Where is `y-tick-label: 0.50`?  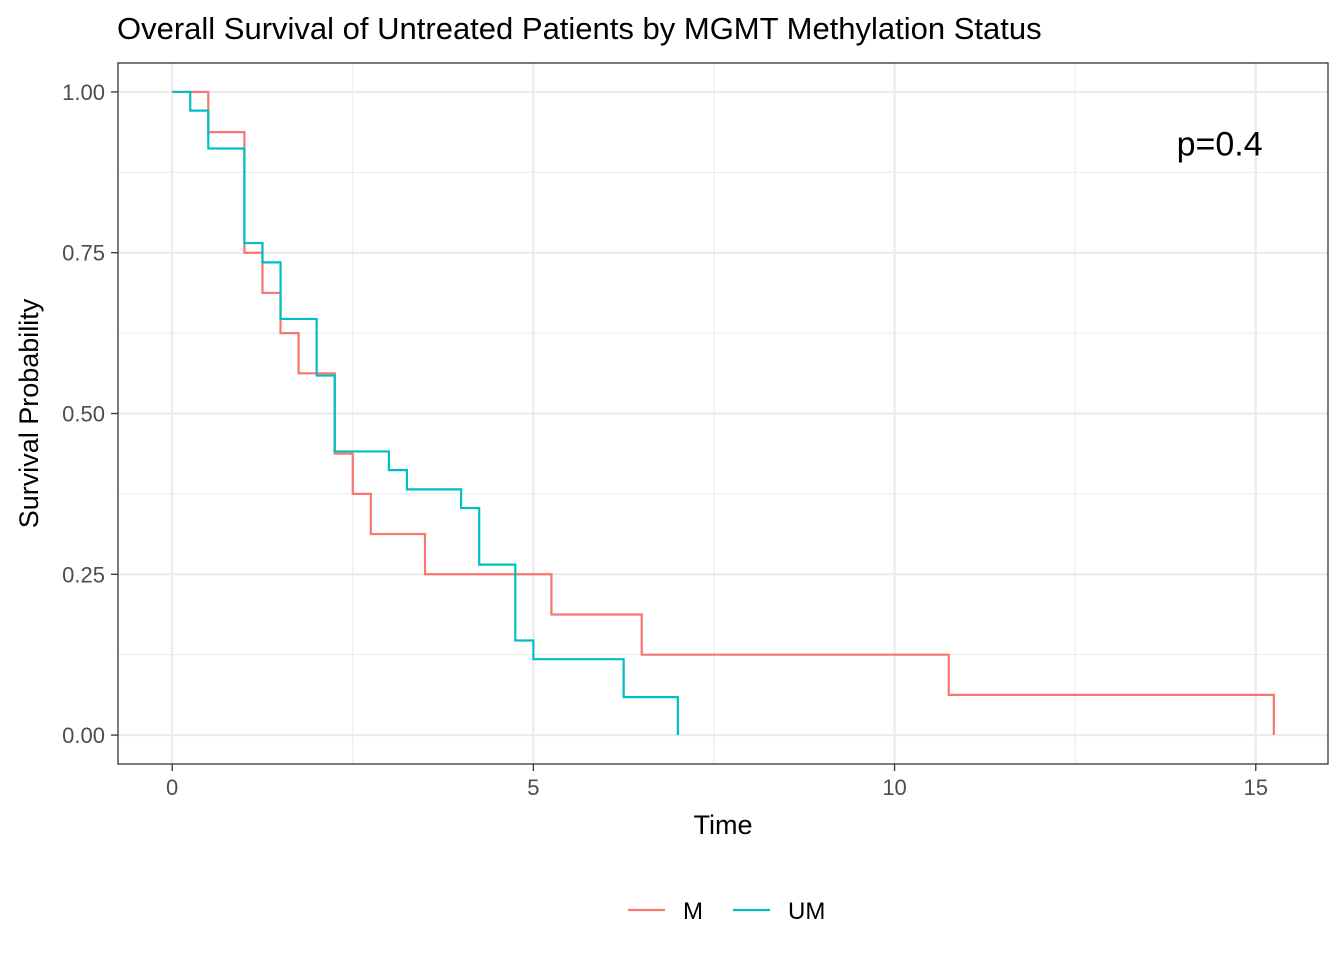 y-tick-label: 0.50 is located at coordinates (83, 414).